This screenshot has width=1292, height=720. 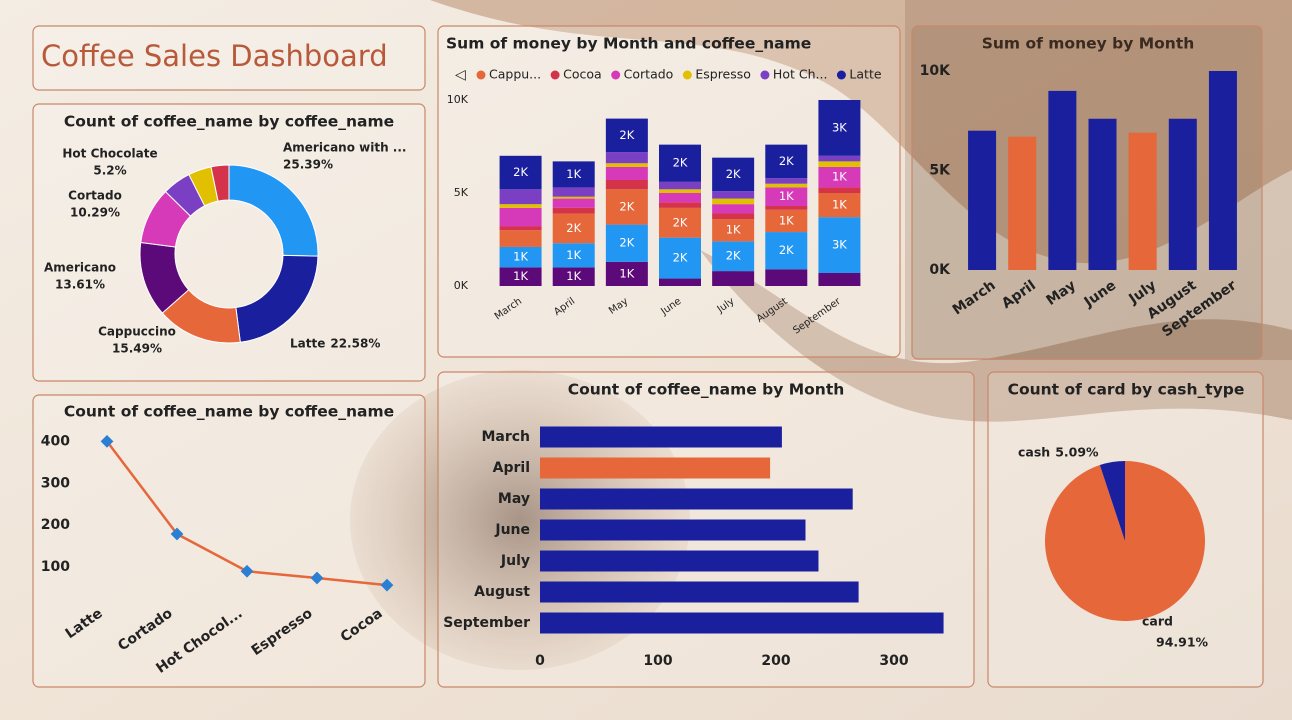 I want to click on splash-decoration, so click(x=996, y=336).